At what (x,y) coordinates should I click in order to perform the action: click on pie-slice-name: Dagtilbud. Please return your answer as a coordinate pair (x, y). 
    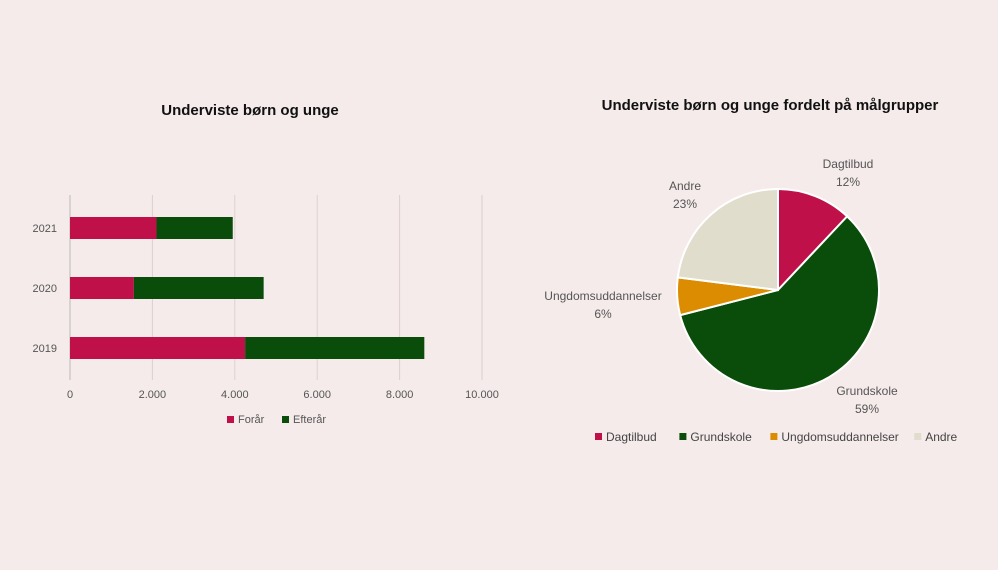
    Looking at the image, I should click on (848, 164).